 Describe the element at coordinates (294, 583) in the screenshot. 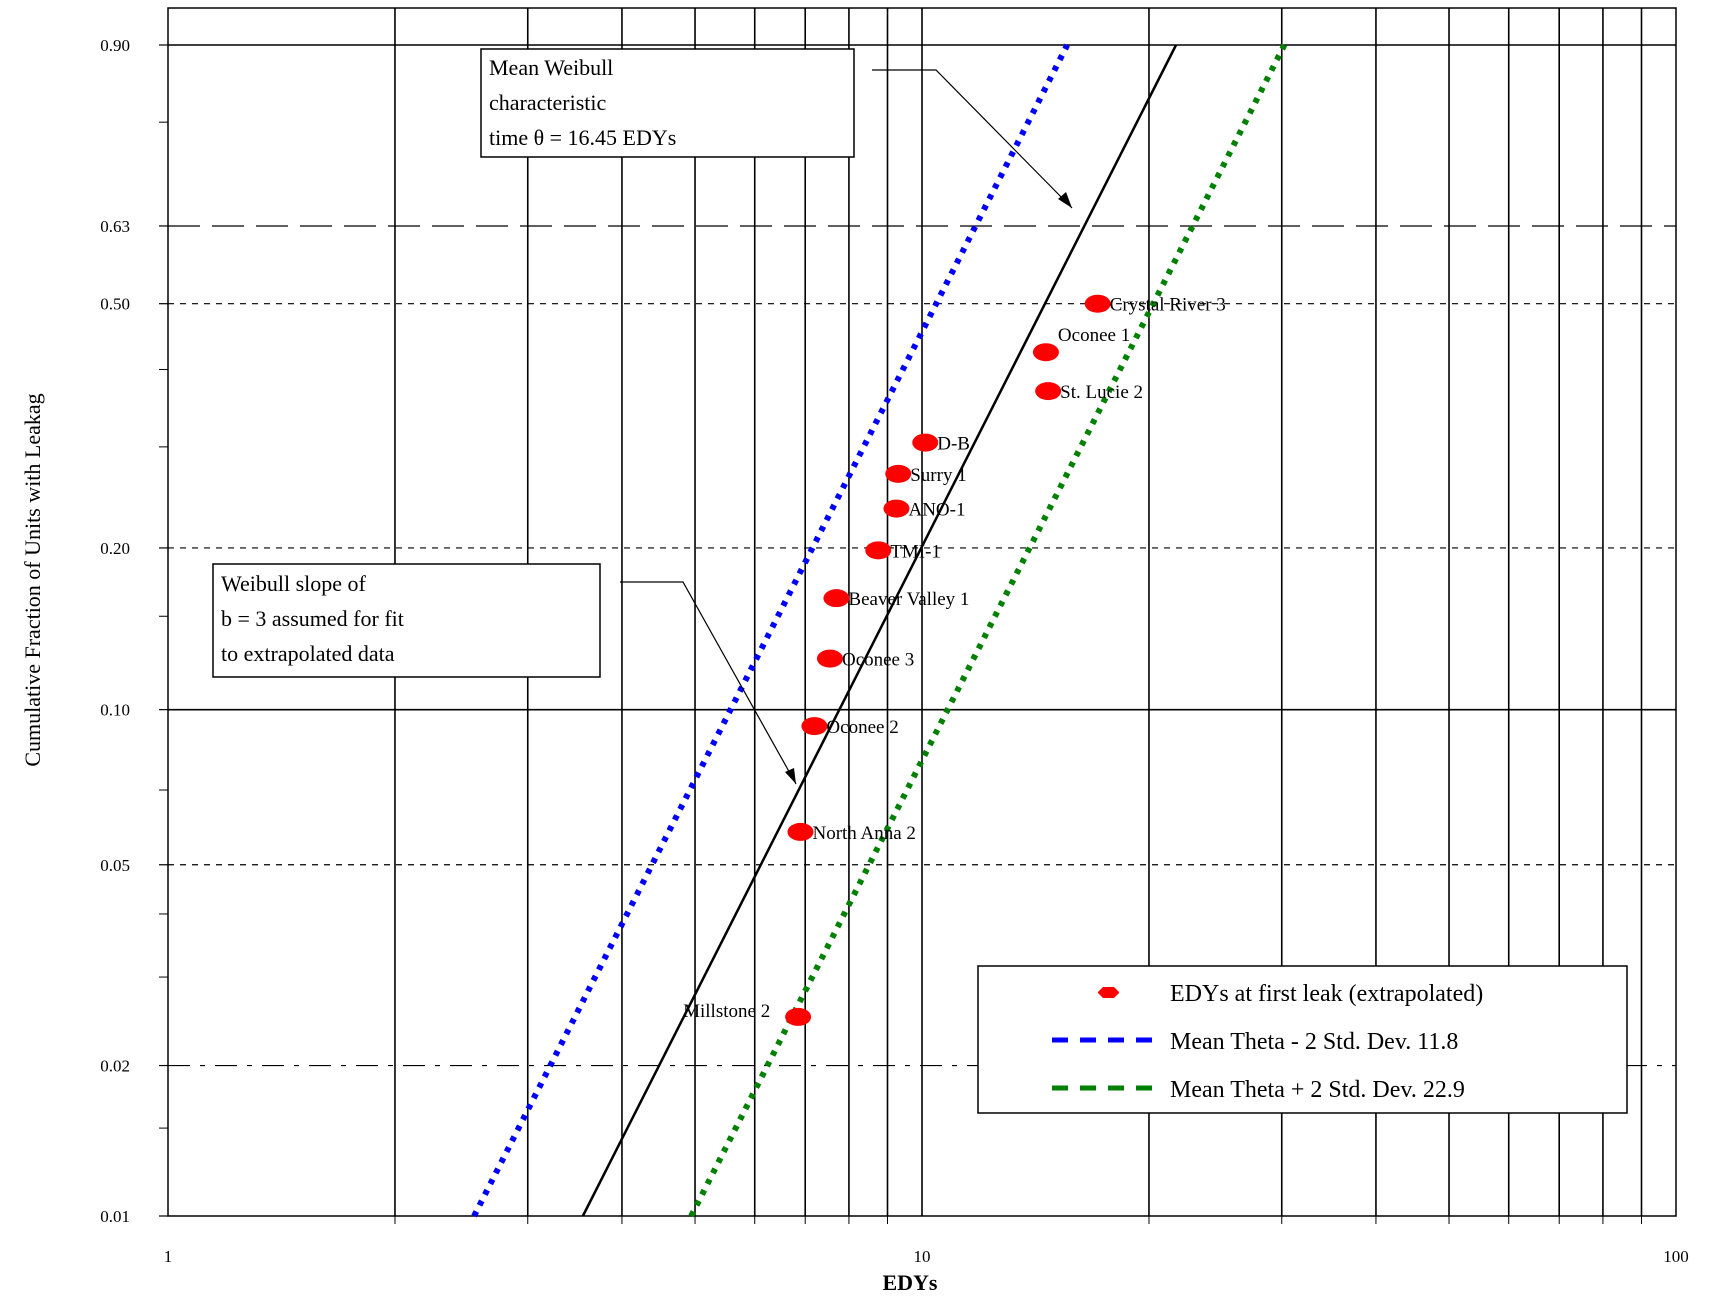

I see `slope-line-1: Weibull slope of` at that location.